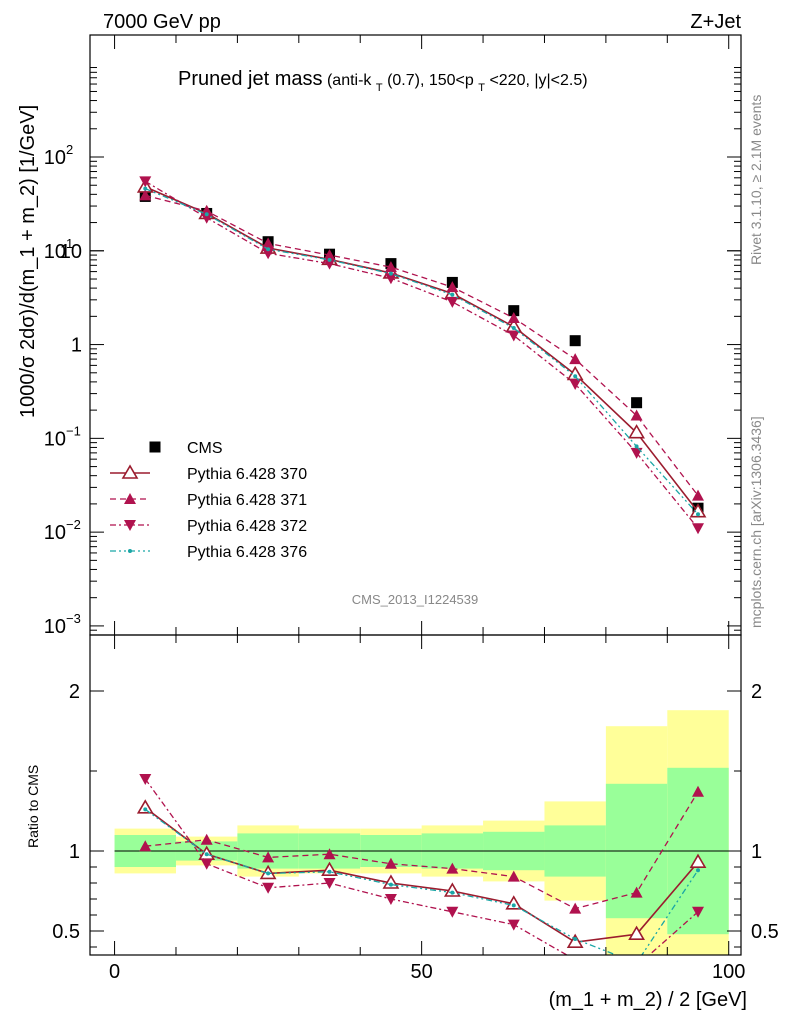  What do you see at coordinates (73, 618) in the screenshot?
I see `main-y-tick-exponent: −3` at bounding box center [73, 618].